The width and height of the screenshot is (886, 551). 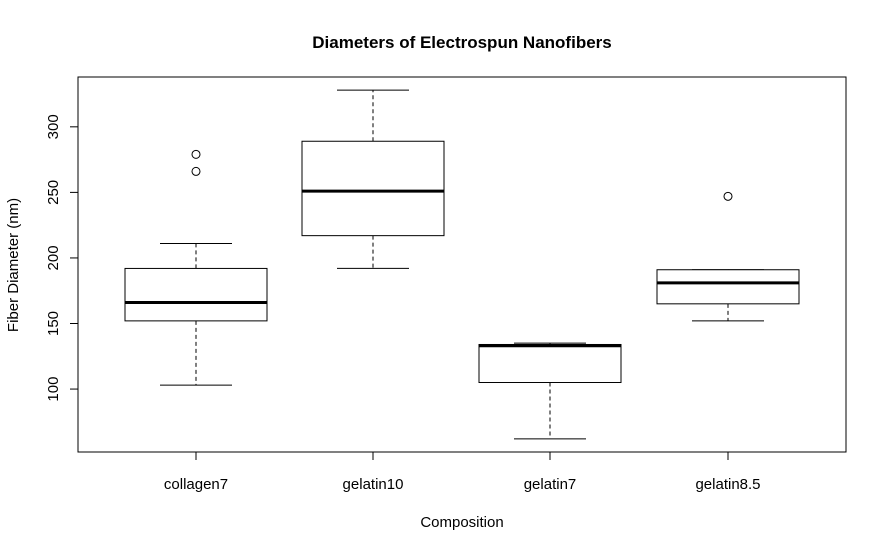 What do you see at coordinates (196, 484) in the screenshot?
I see `x-tick-label: collagen7` at bounding box center [196, 484].